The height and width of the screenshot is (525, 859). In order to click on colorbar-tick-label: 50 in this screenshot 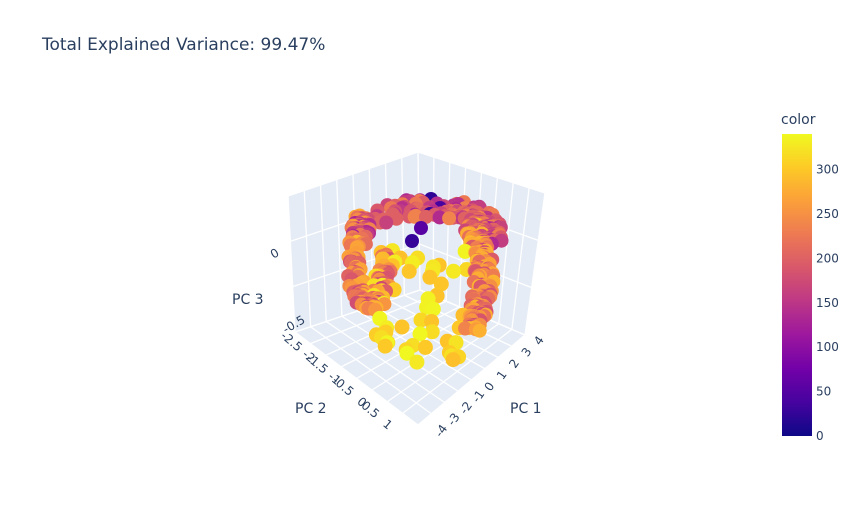, I will do `click(823, 392)`.